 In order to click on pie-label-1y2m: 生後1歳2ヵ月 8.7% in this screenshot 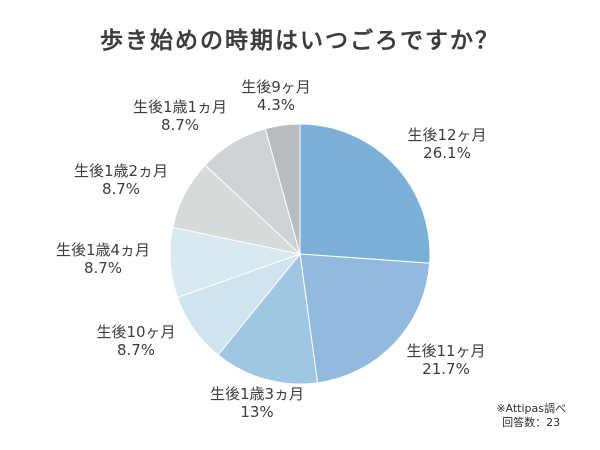, I will do `click(121, 180)`.